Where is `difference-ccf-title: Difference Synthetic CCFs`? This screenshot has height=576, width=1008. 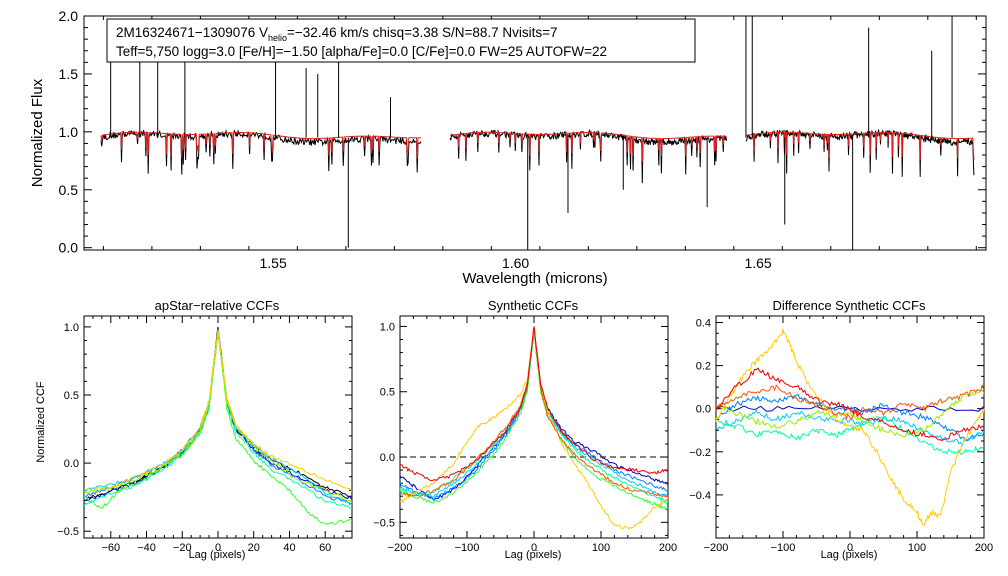 difference-ccf-title: Difference Synthetic CCFs is located at coordinates (849, 305).